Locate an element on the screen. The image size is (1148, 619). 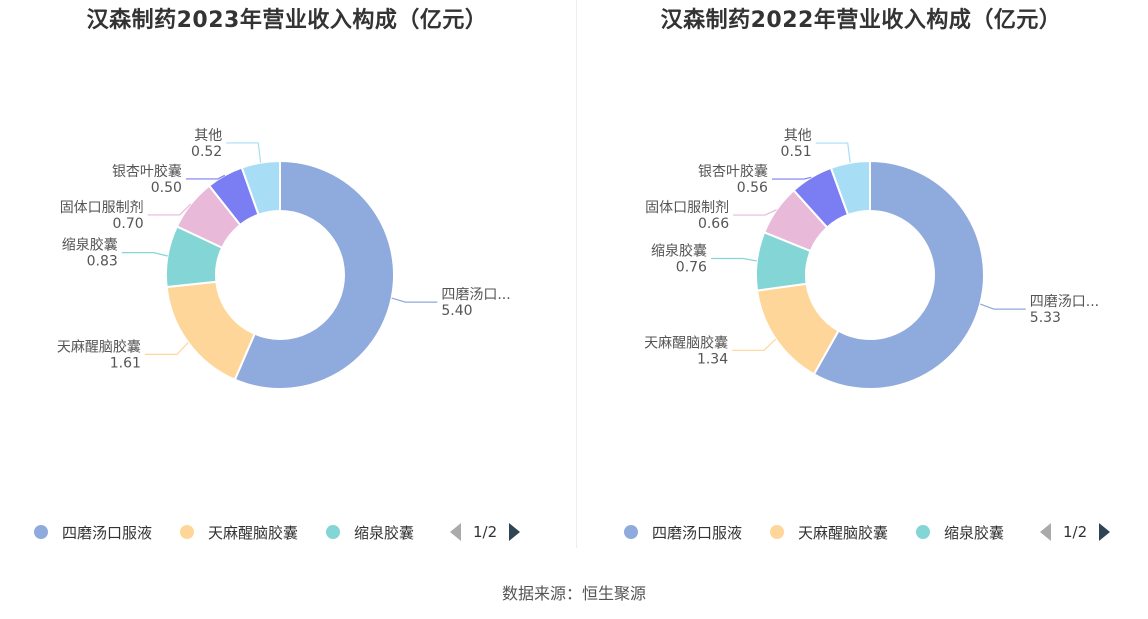
slice-value-label: 0.50 is located at coordinates (166, 188).